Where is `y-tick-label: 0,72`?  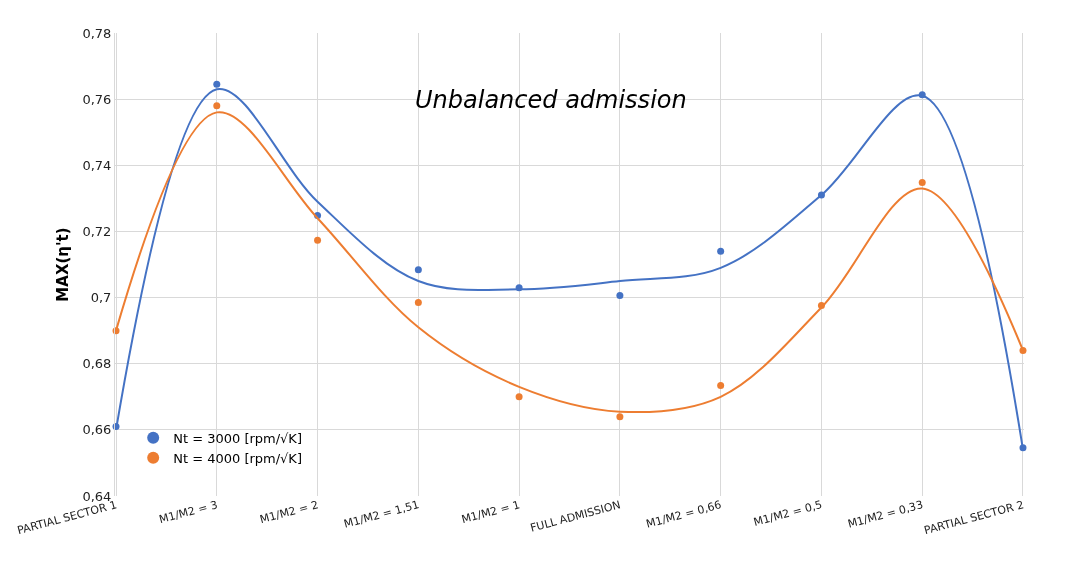
y-tick-label: 0,72 is located at coordinates (97, 231).